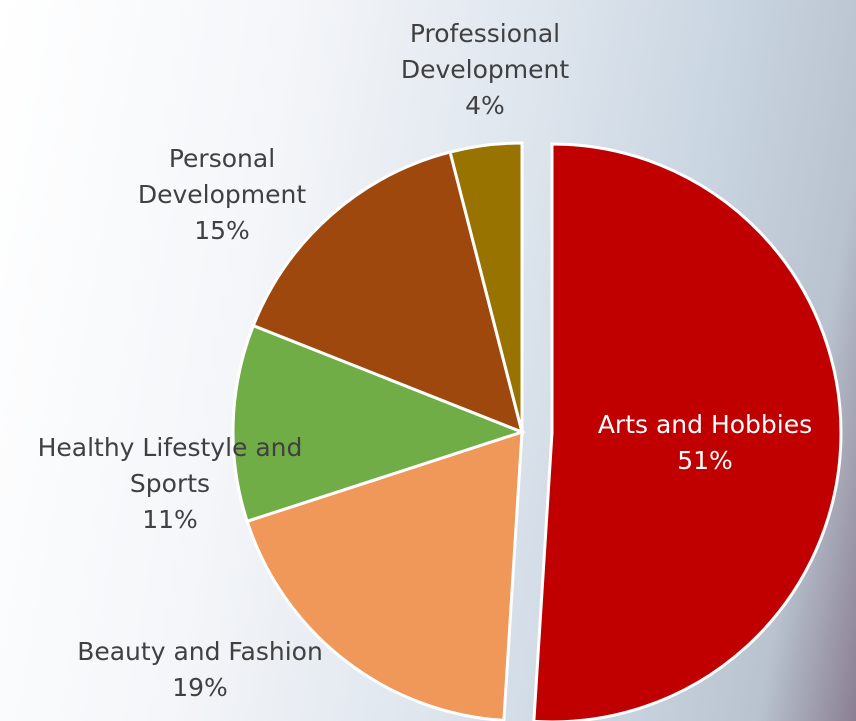 This screenshot has height=721, width=856. Describe the element at coordinates (222, 176) in the screenshot. I see `category-label: Personal Development` at that location.